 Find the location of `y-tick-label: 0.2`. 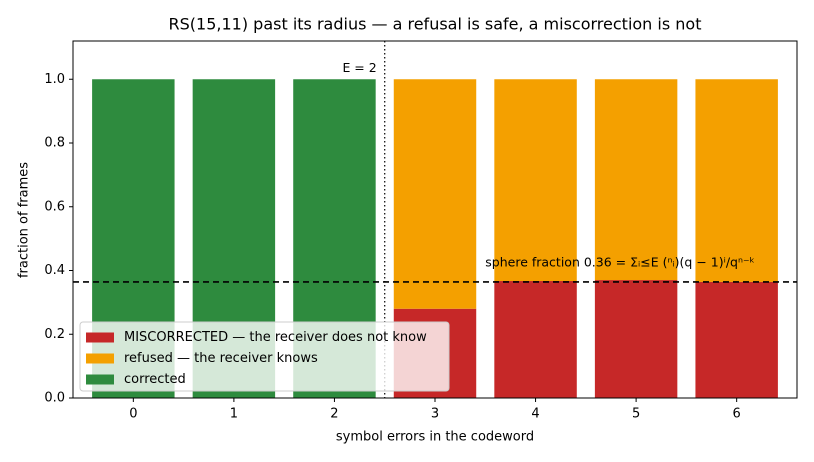

y-tick-label: 0.2 is located at coordinates (54, 334).